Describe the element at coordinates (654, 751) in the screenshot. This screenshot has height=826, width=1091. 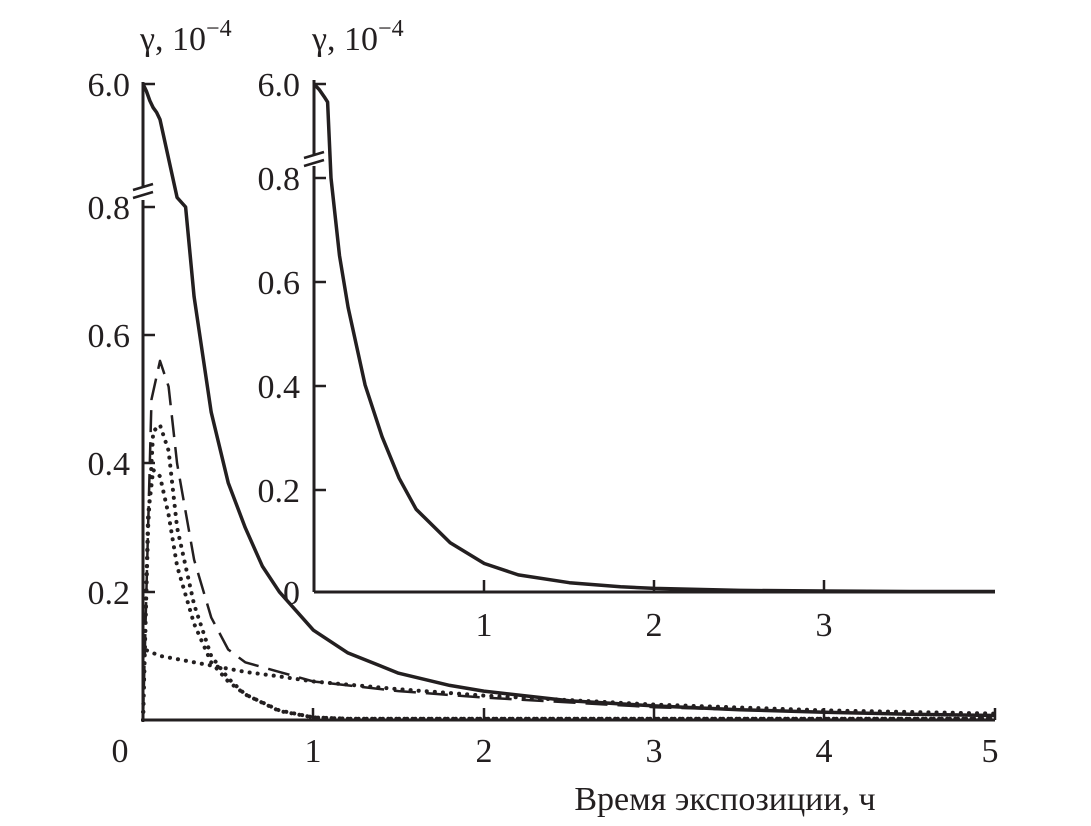
I see `main-x-tick-label: 3` at that location.